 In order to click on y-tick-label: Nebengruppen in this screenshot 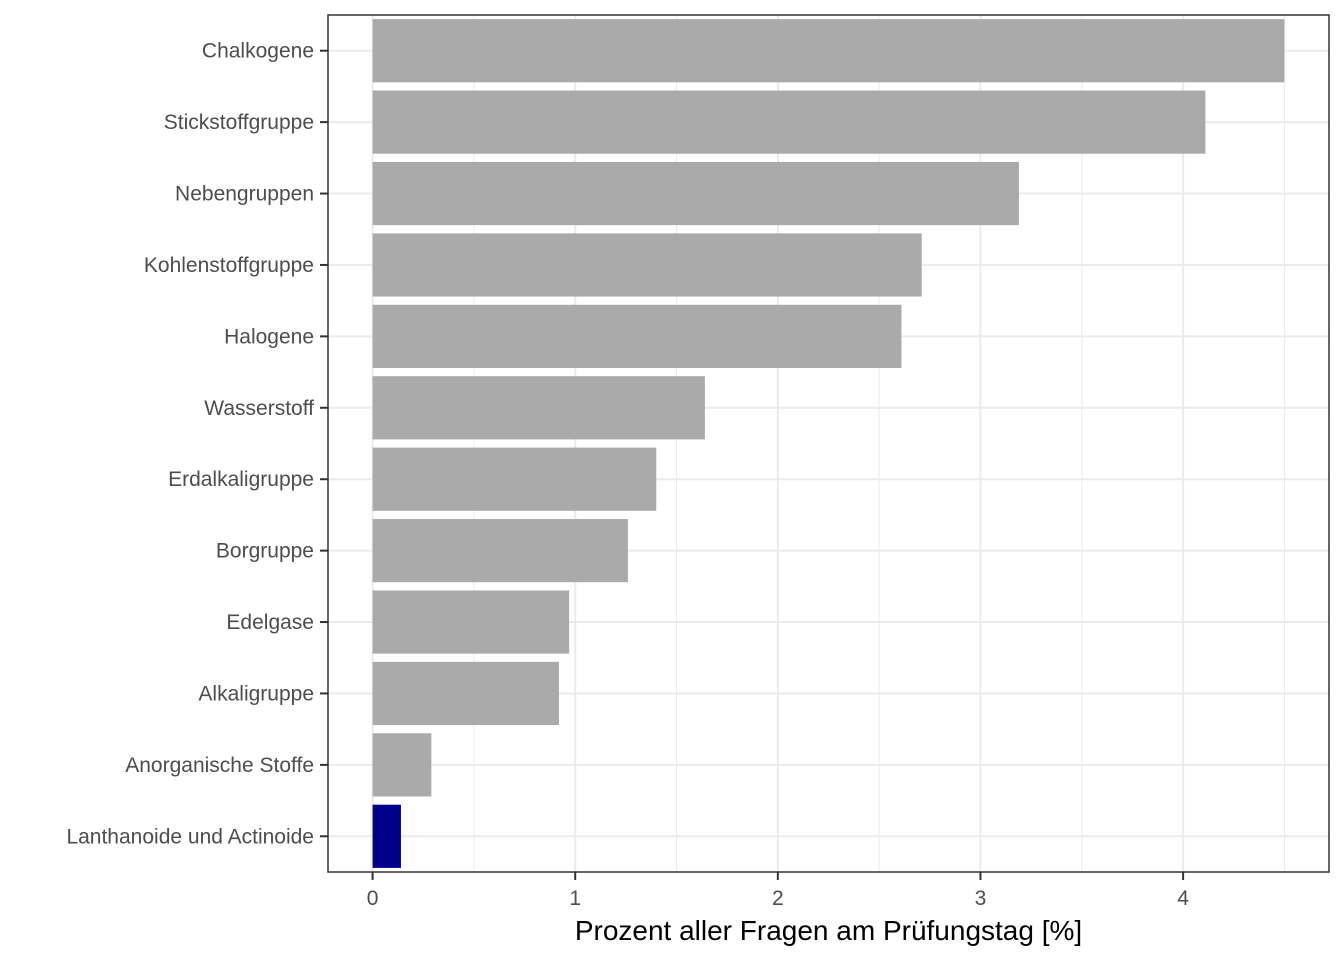, I will do `click(244, 194)`.